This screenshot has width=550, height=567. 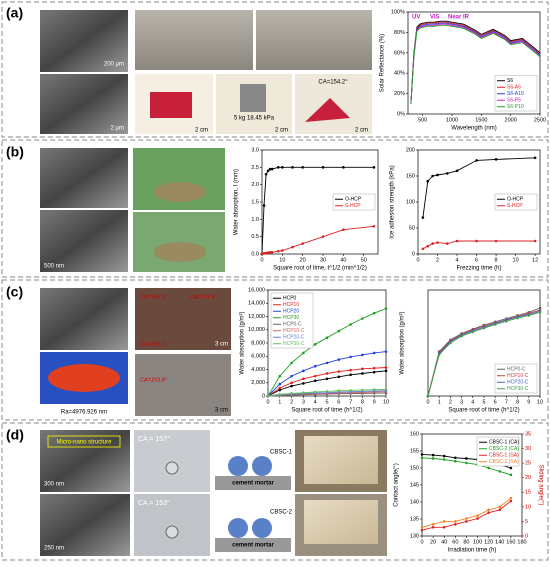 I want to click on x-tick-label: 7, so click(x=350, y=402).